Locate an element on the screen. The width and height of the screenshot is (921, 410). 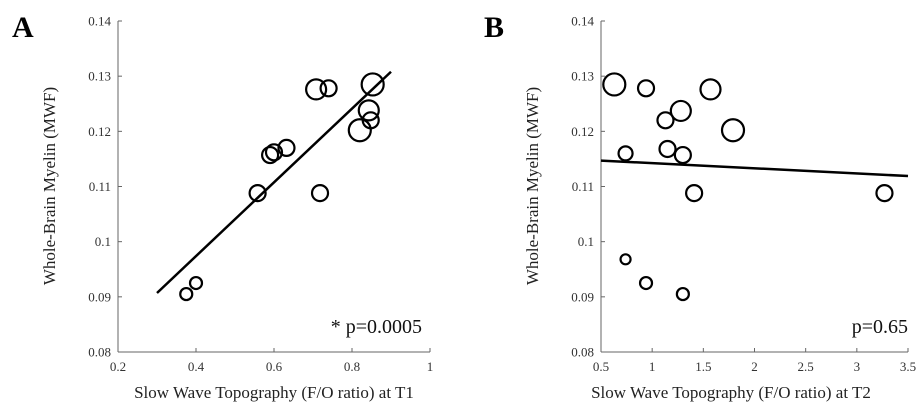
panel-a-ytick-label: 0.12 is located at coordinates (99, 131).